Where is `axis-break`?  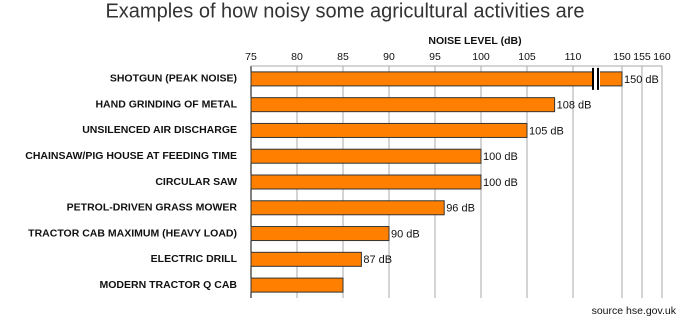 axis-break is located at coordinates (596, 78).